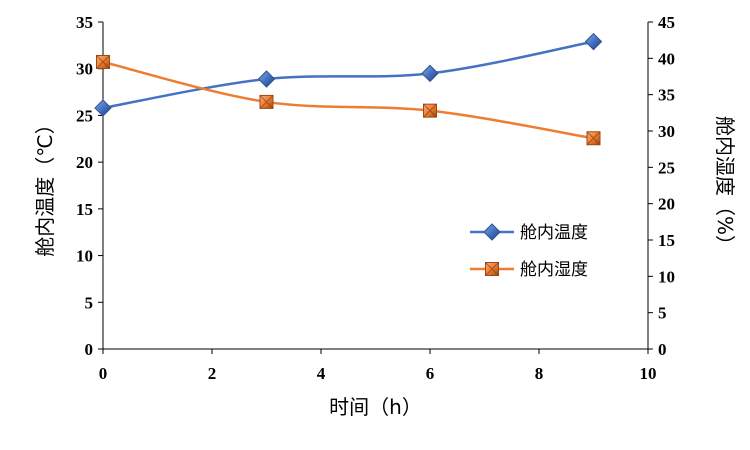 This screenshot has height=450, width=750. What do you see at coordinates (648, 373) in the screenshot?
I see `x-tick-label: 10` at bounding box center [648, 373].